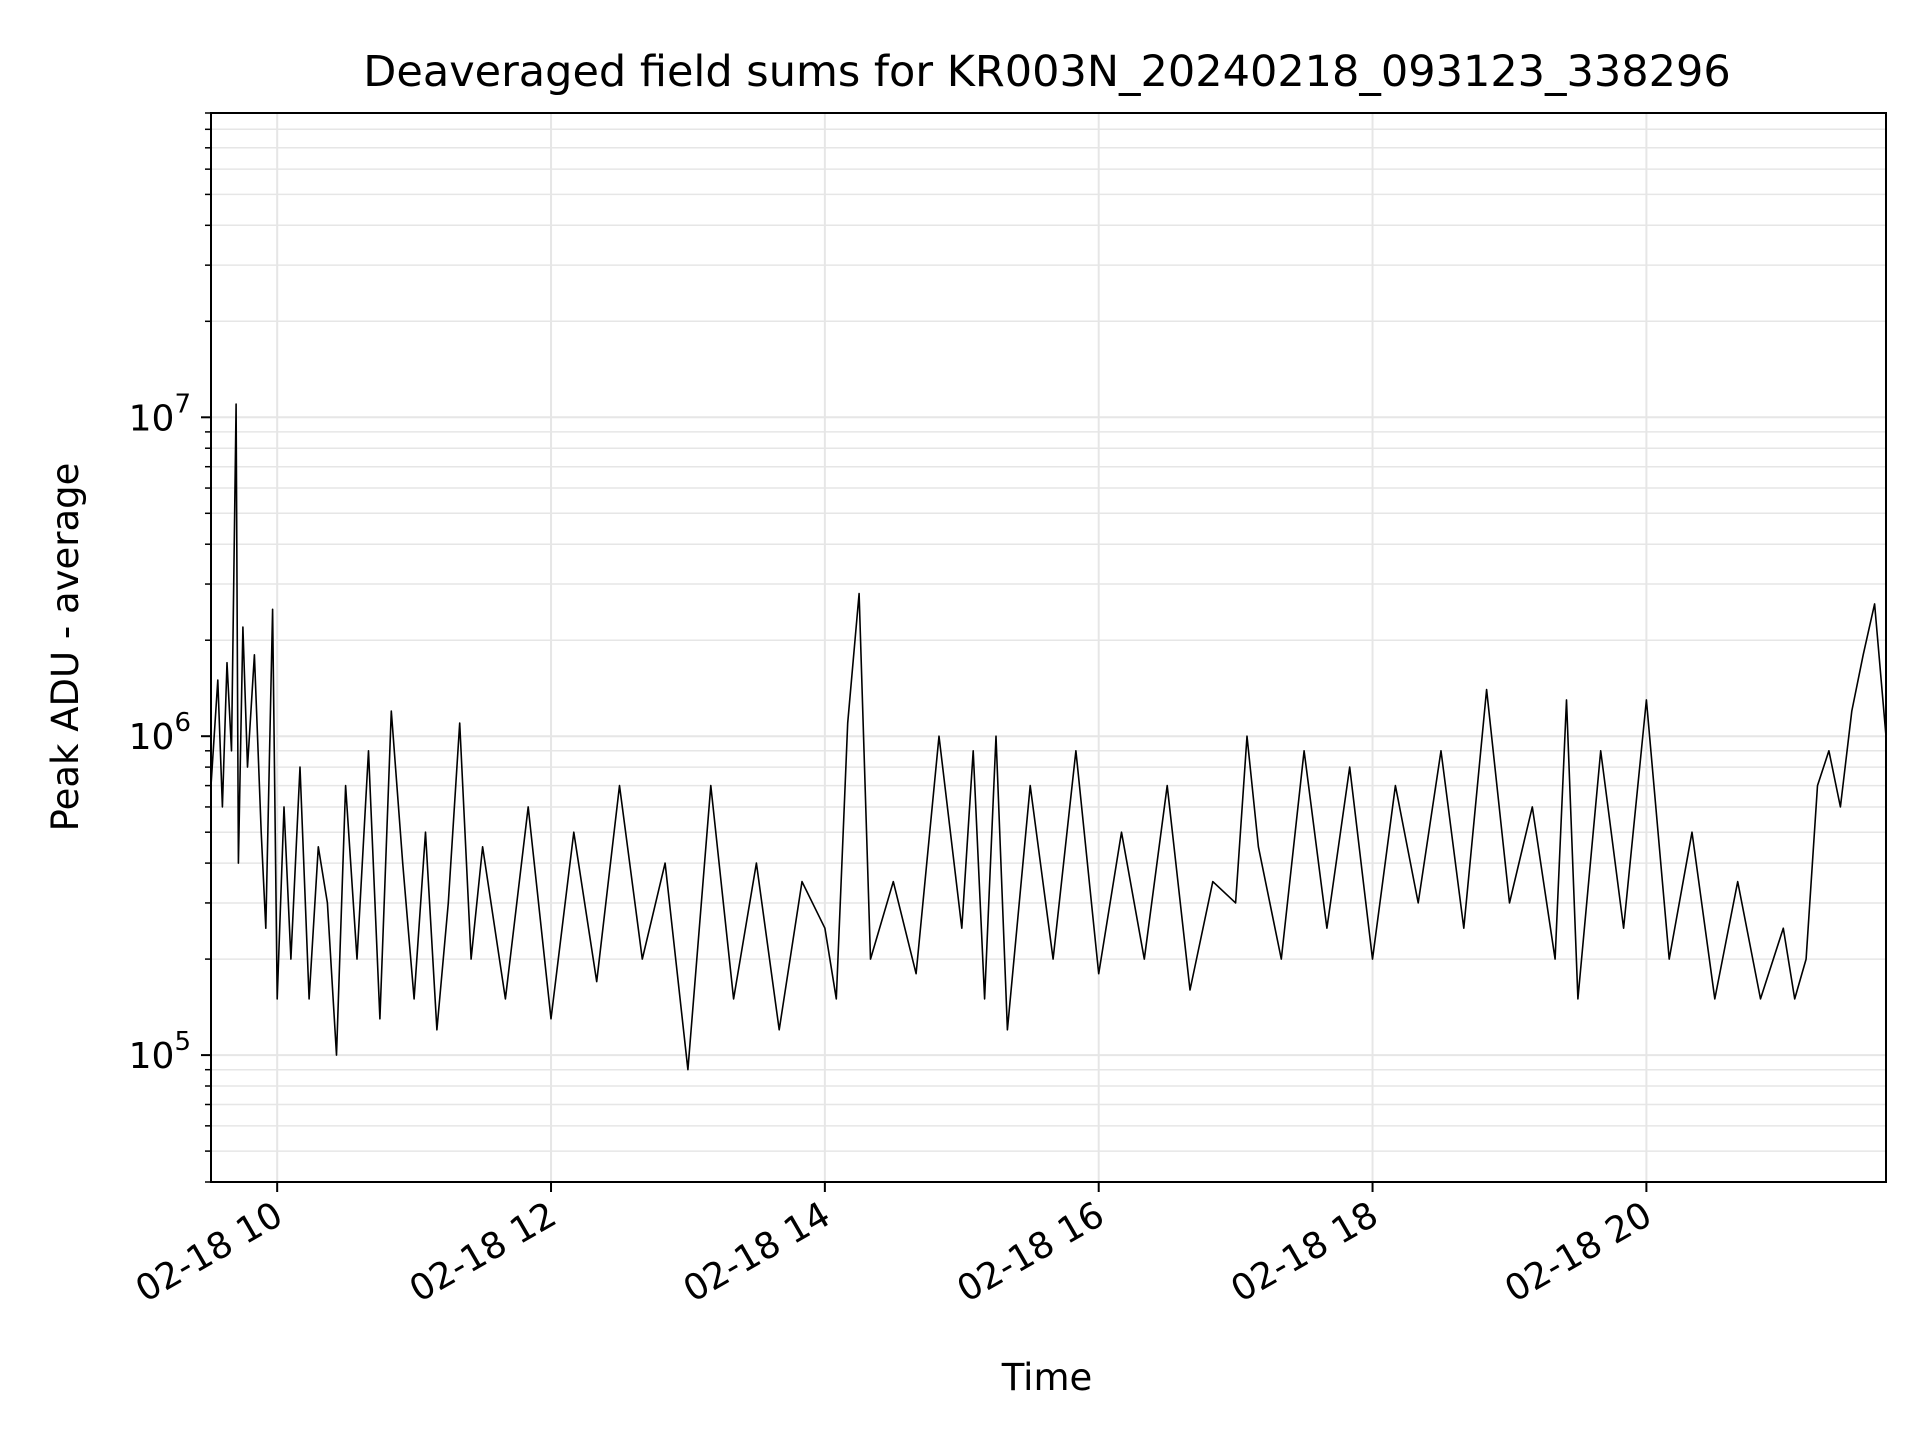 The width and height of the screenshot is (1920, 1440). I want to click on y-tick-label: 10⁶, so click(160, 733).